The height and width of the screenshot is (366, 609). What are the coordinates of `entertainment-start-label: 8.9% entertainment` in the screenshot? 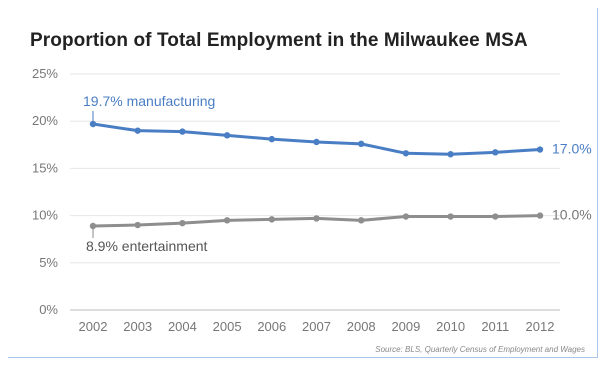 It's located at (147, 246).